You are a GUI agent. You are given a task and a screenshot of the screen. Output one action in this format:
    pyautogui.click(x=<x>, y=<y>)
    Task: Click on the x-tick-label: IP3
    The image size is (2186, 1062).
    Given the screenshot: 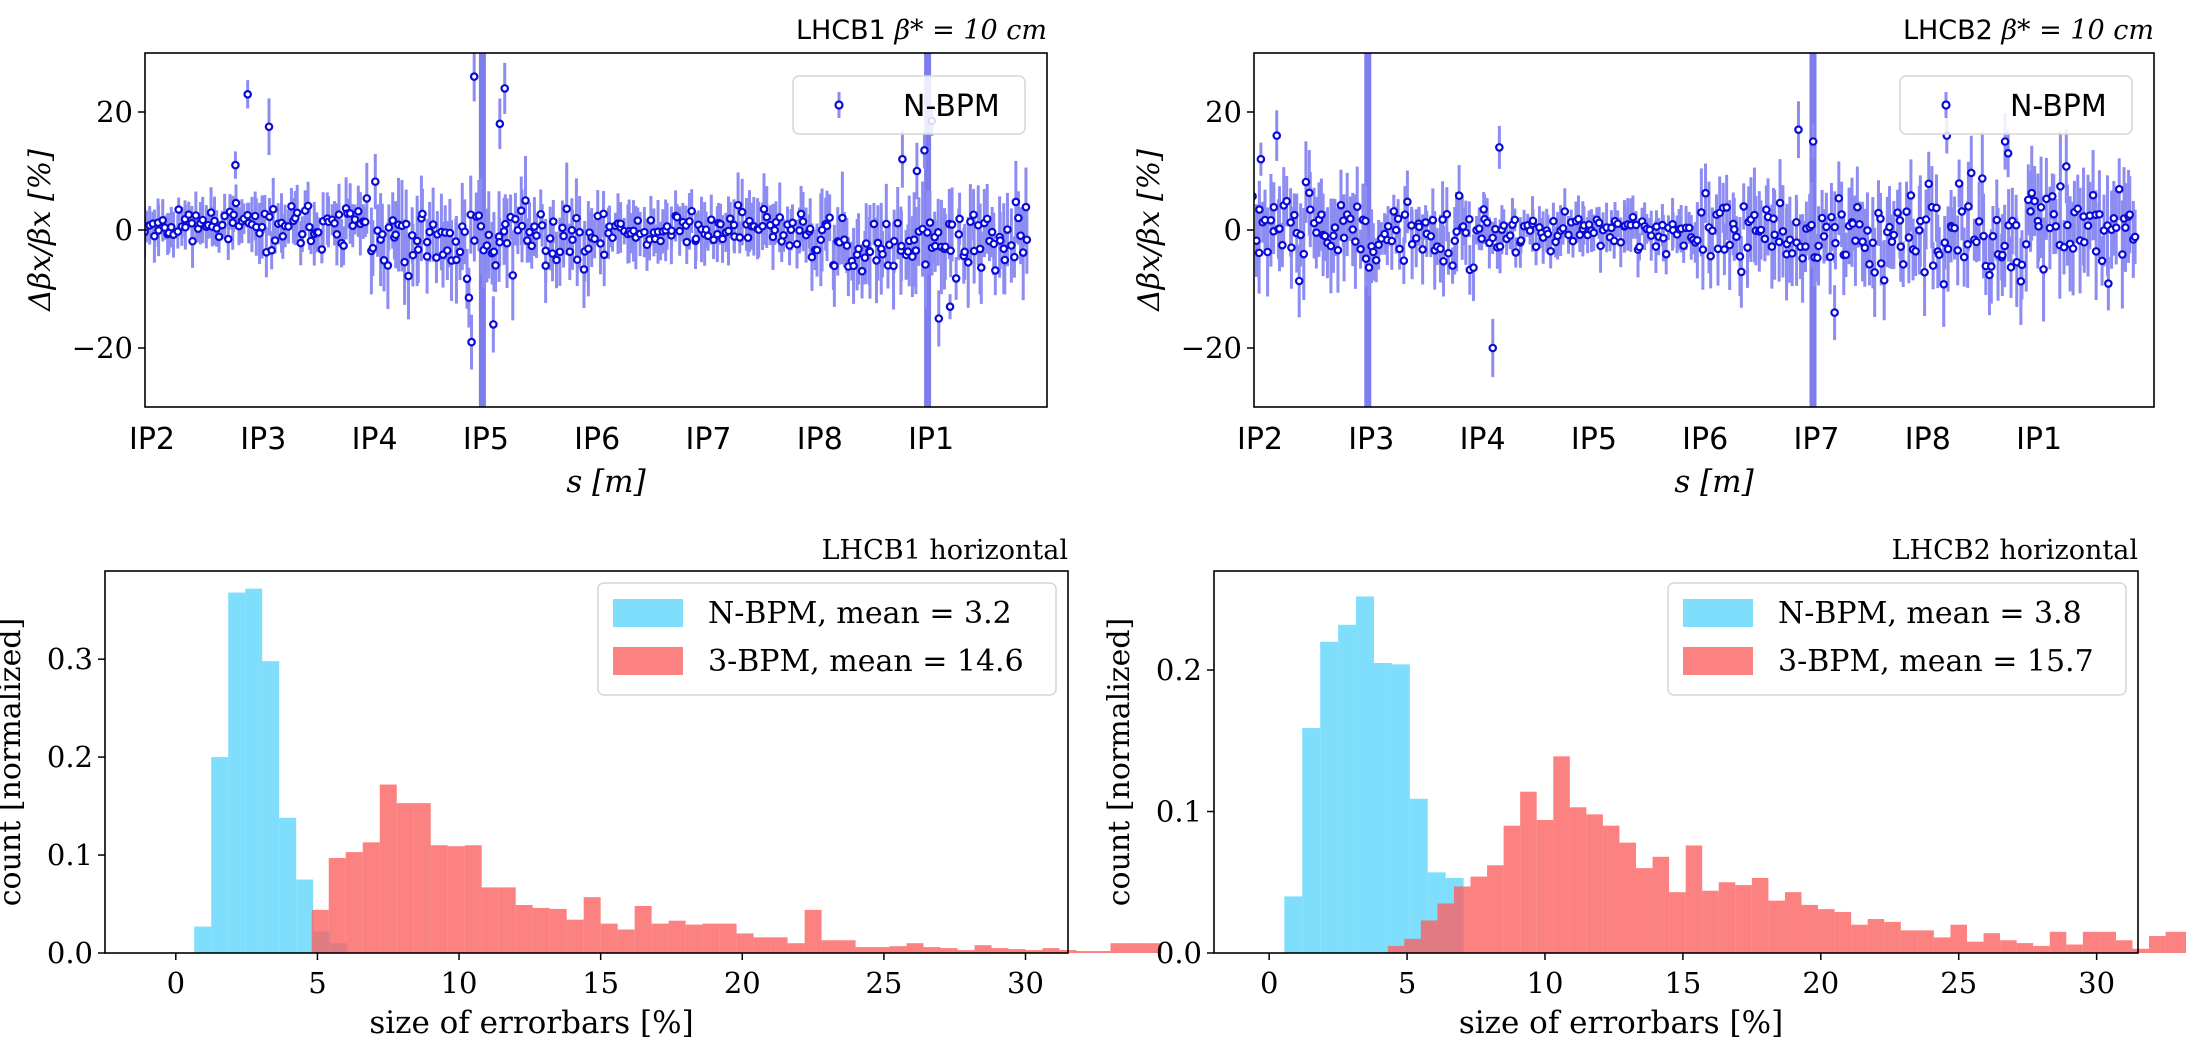 What is the action you would take?
    pyautogui.click(x=1371, y=439)
    